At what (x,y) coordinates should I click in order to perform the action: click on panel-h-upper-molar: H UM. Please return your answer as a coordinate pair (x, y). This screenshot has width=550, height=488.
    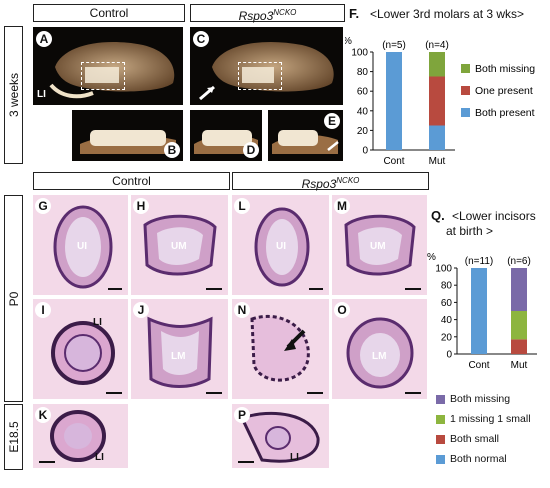
    Looking at the image, I should click on (179, 245).